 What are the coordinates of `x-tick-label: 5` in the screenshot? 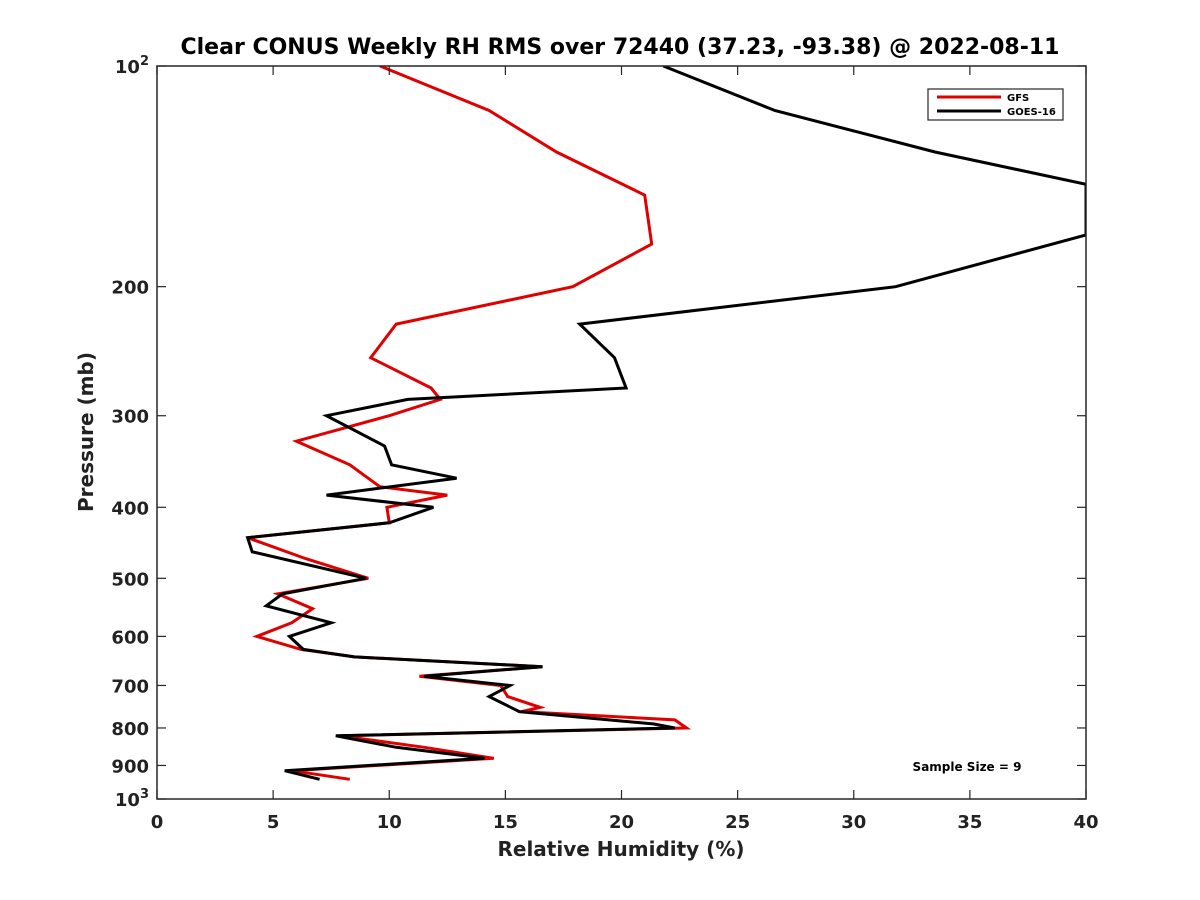 It's located at (273, 822).